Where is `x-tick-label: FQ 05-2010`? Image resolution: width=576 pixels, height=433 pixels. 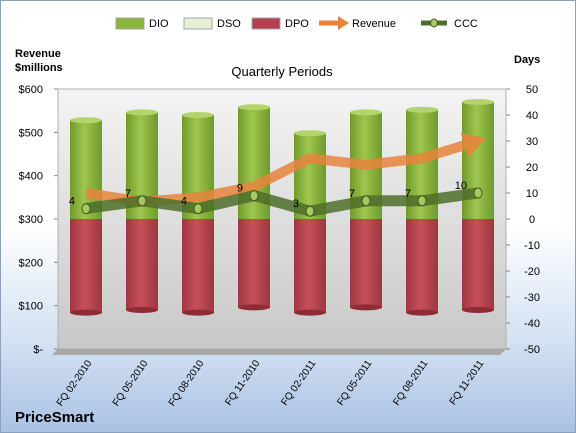 x-tick-label: FQ 05-2010 is located at coordinates (131, 383).